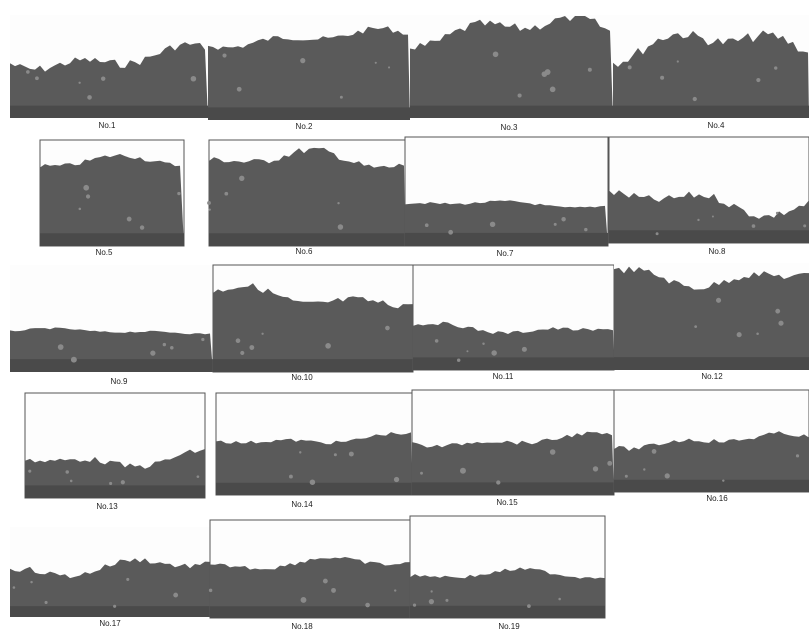 The width and height of the screenshot is (809, 637). What do you see at coordinates (107, 506) in the screenshot?
I see `panel-label: No.13` at bounding box center [107, 506].